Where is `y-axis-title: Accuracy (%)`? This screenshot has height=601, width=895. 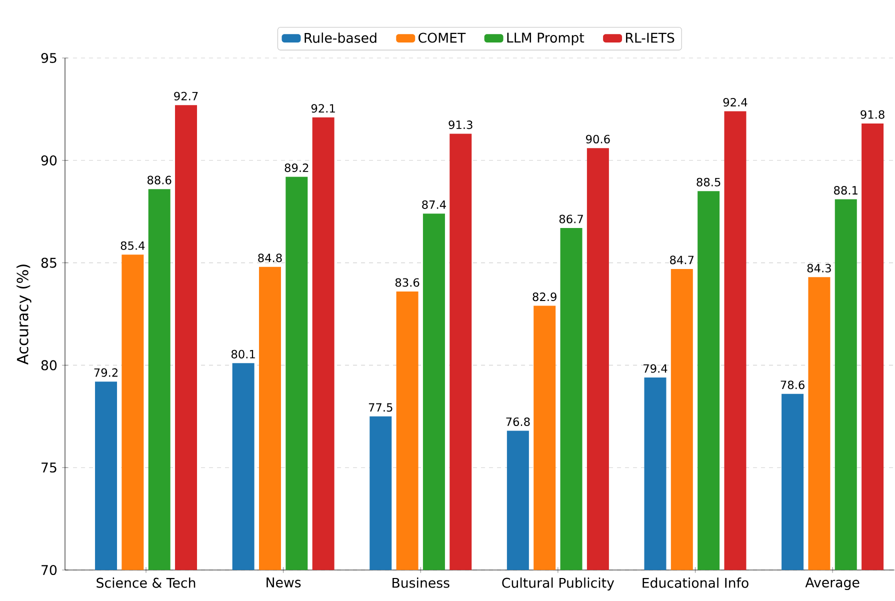 y-axis-title: Accuracy (%) is located at coordinates (24, 314).